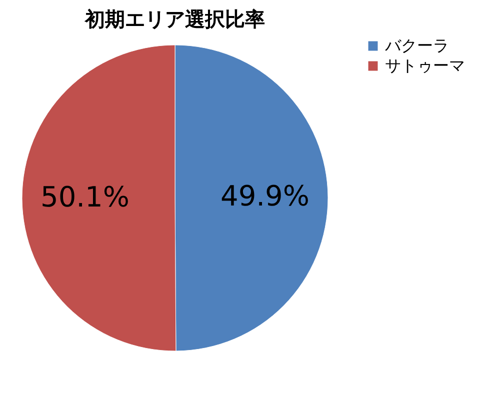 This screenshot has width=499, height=398. I want to click on legend-label: バクーラ, so click(416, 45).